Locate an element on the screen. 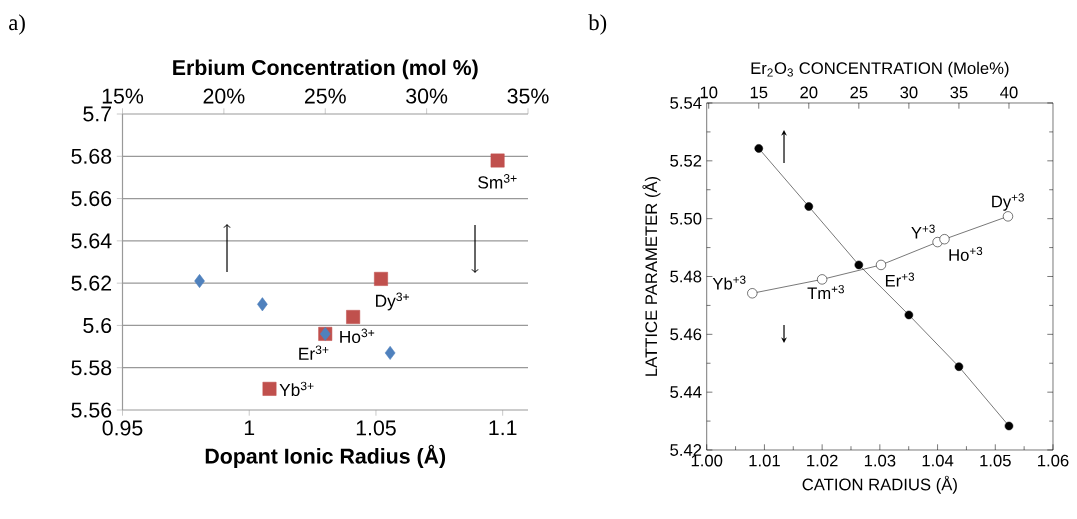  x-tick-label: 1.1 is located at coordinates (503, 428).